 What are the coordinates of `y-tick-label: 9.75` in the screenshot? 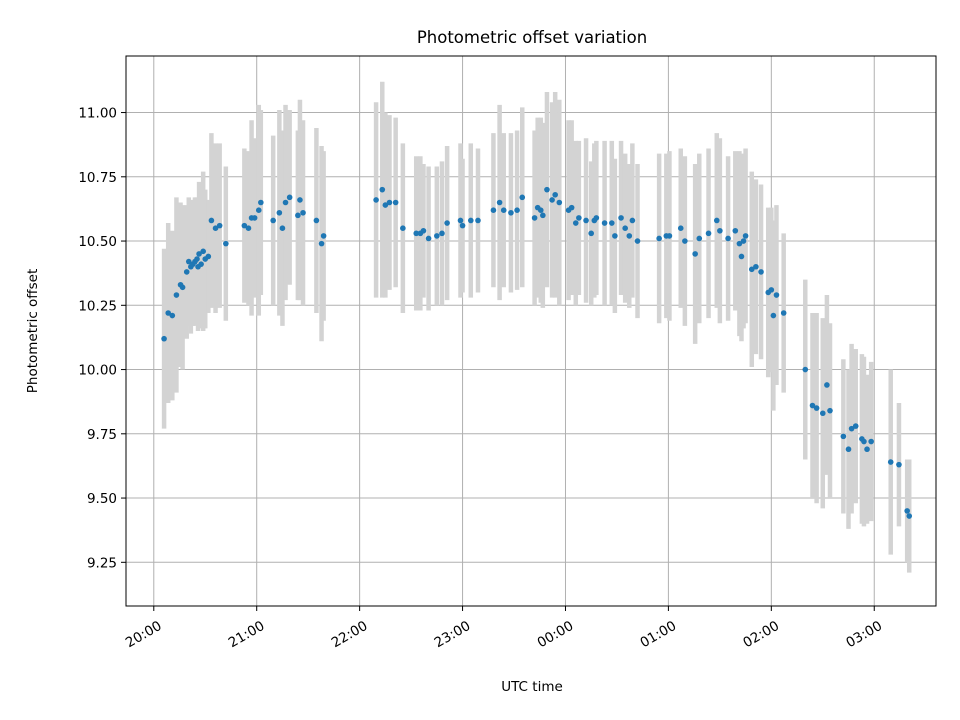 It's located at (102, 435).